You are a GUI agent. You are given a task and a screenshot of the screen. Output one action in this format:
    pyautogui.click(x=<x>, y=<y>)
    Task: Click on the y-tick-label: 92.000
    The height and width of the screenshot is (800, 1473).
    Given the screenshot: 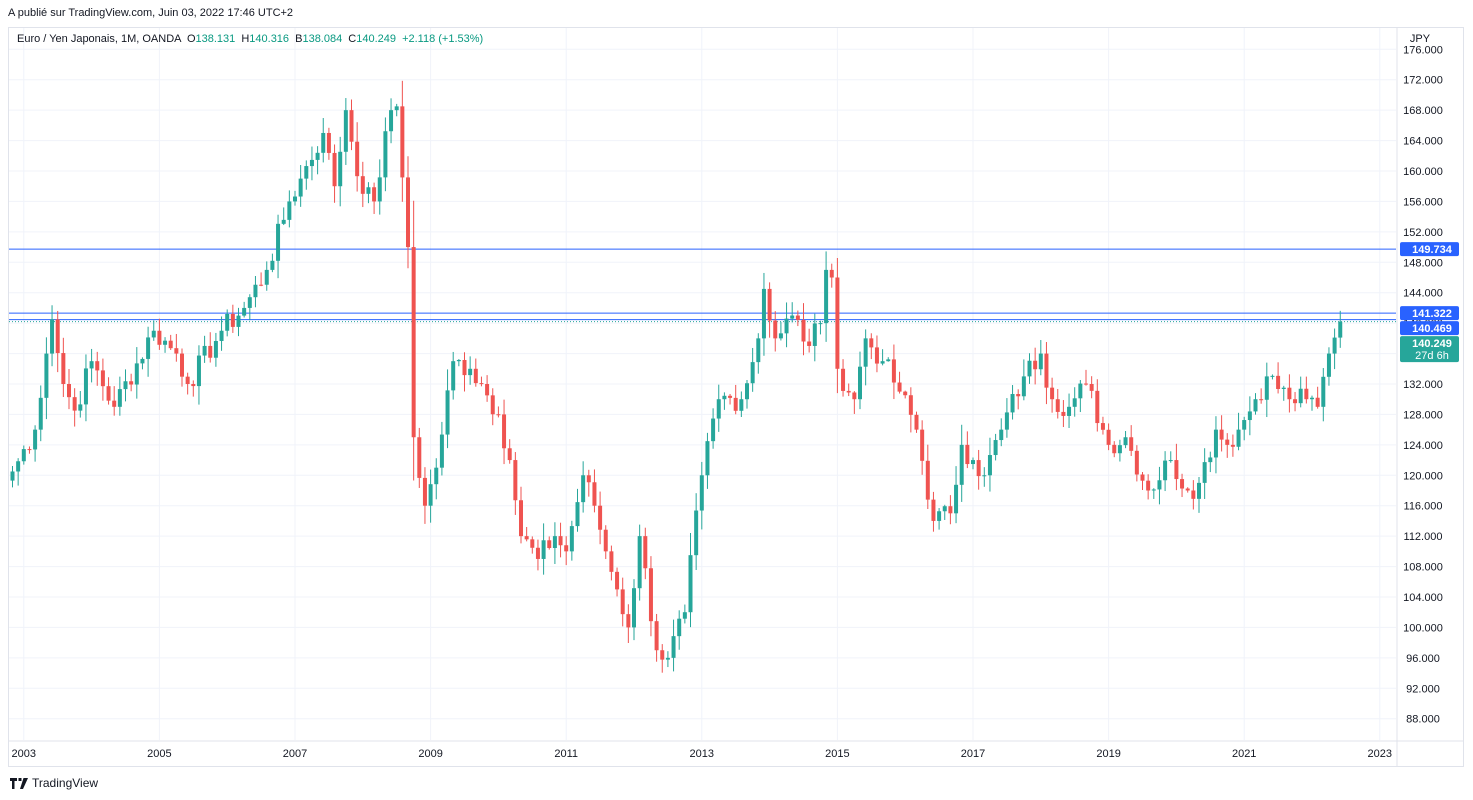 What is the action you would take?
    pyautogui.click(x=1423, y=689)
    